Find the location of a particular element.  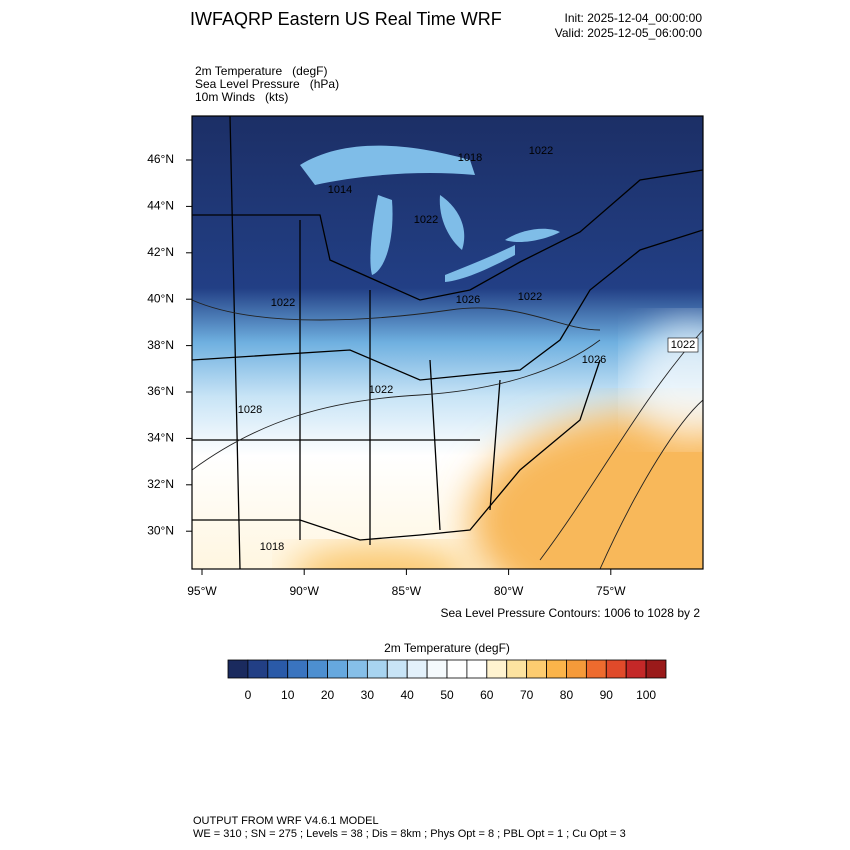

lake-superior is located at coordinates (387, 165).